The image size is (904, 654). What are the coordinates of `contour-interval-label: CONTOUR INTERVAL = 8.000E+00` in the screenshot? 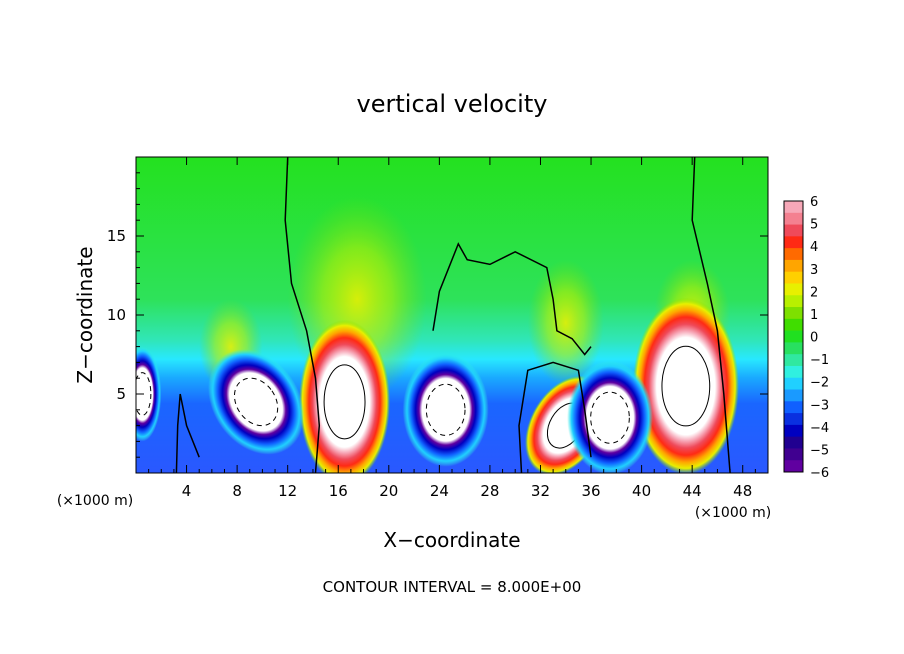 It's located at (452, 587).